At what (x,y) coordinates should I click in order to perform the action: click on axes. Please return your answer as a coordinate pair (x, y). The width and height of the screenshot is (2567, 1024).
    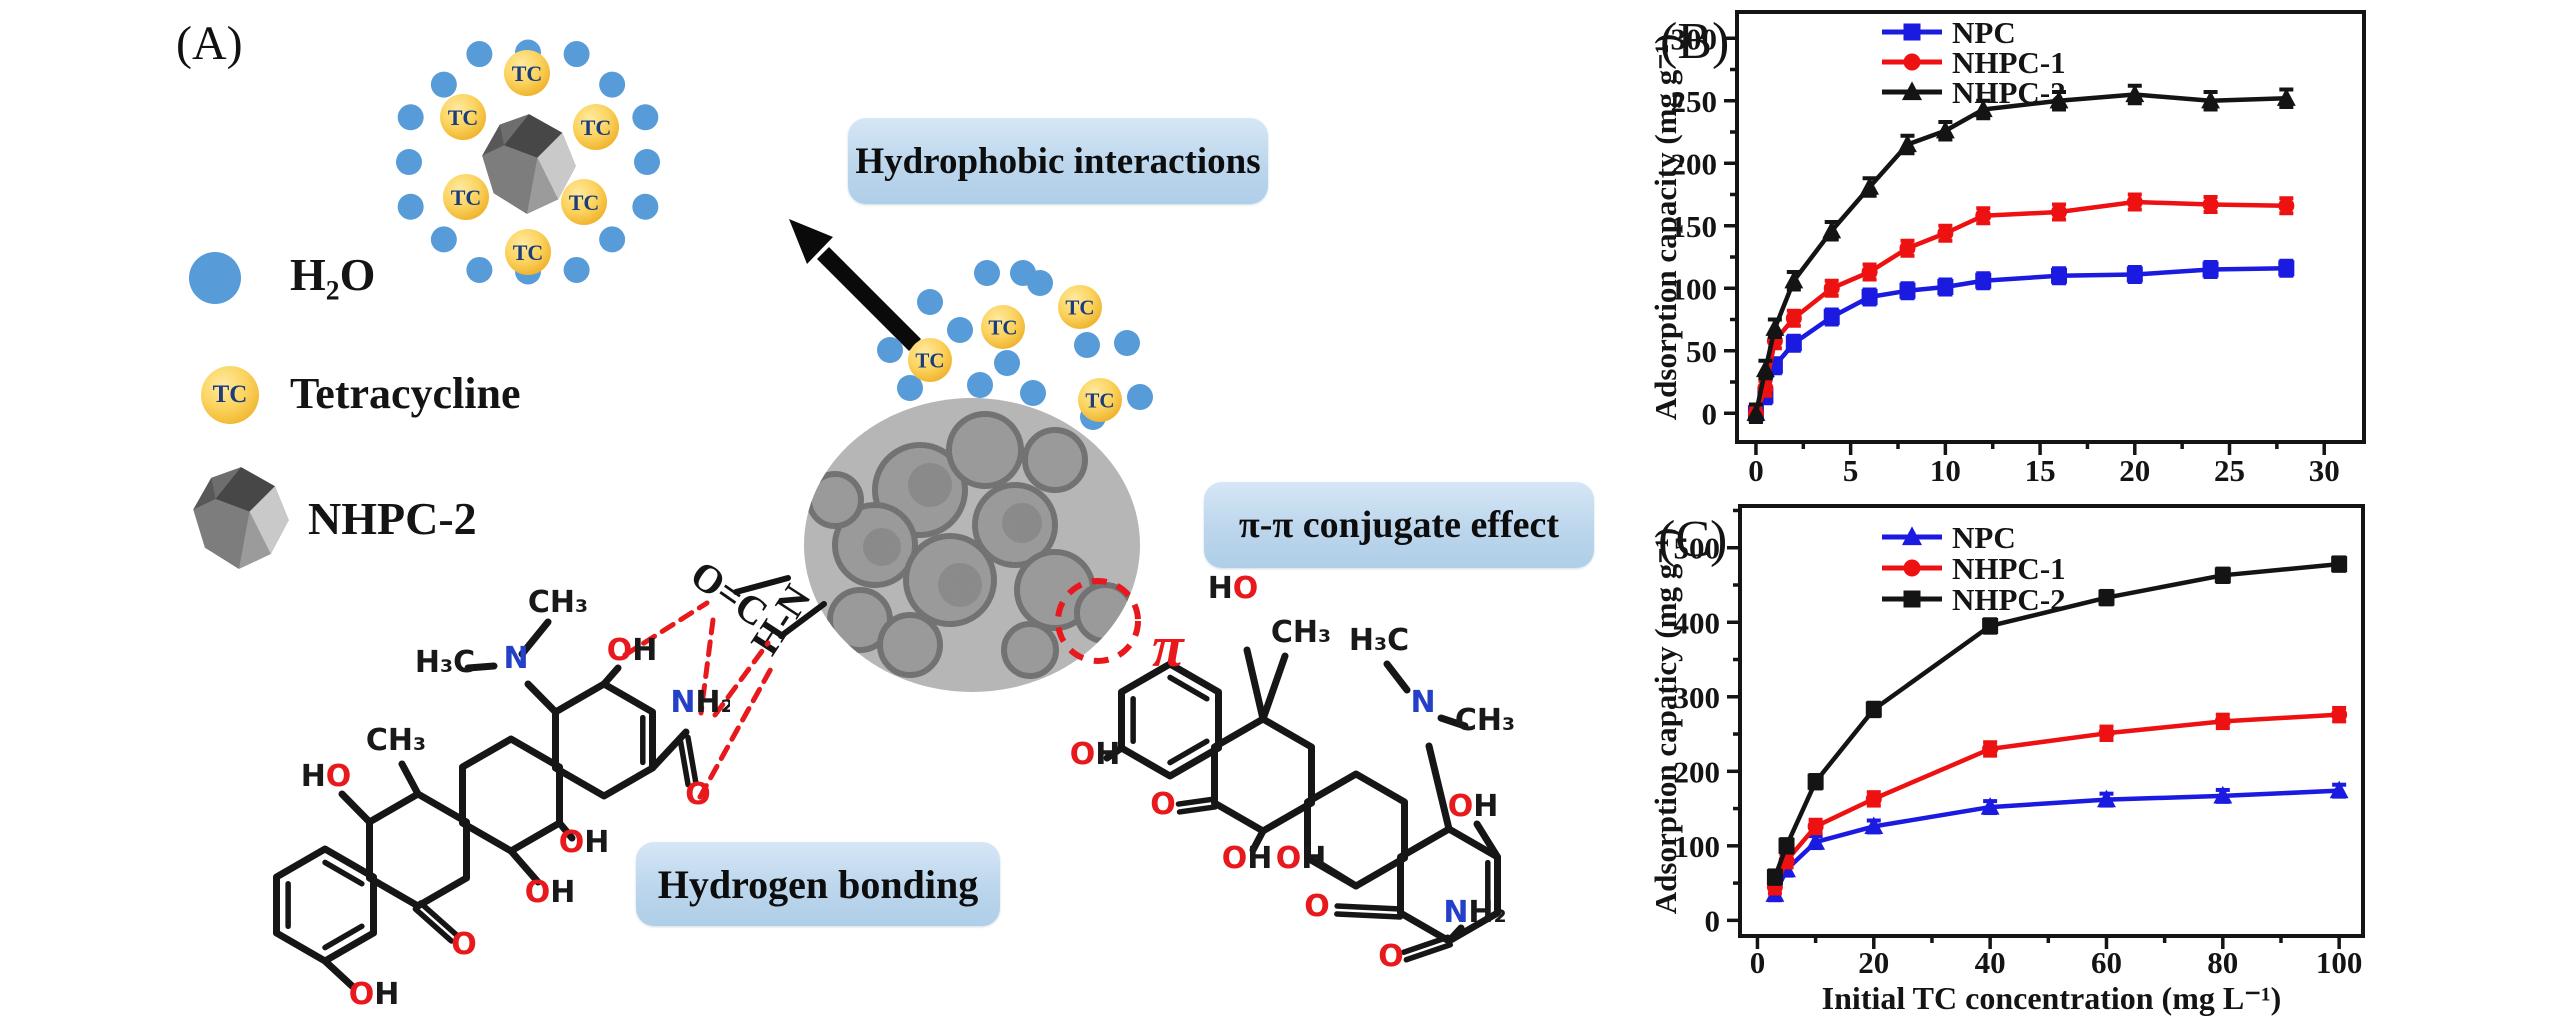
    Looking at the image, I should click on (2051, 721).